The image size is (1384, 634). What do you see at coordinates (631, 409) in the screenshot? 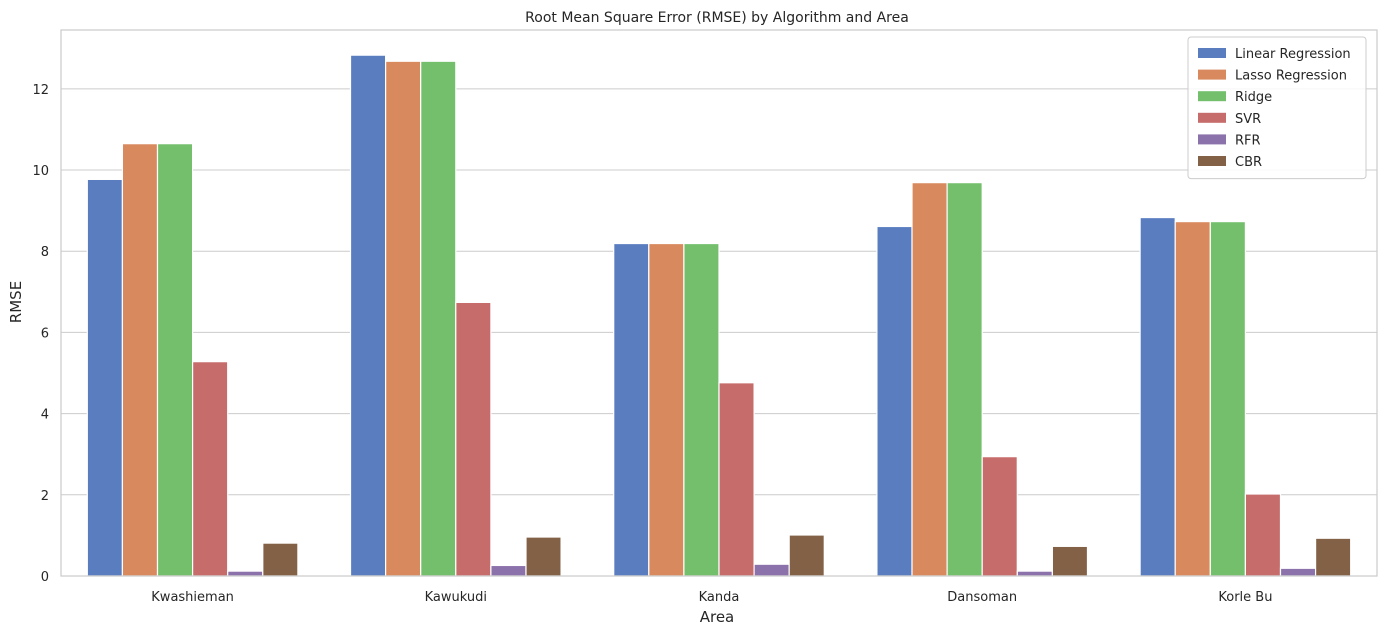
I see `bar-linear-regression-kanda` at bounding box center [631, 409].